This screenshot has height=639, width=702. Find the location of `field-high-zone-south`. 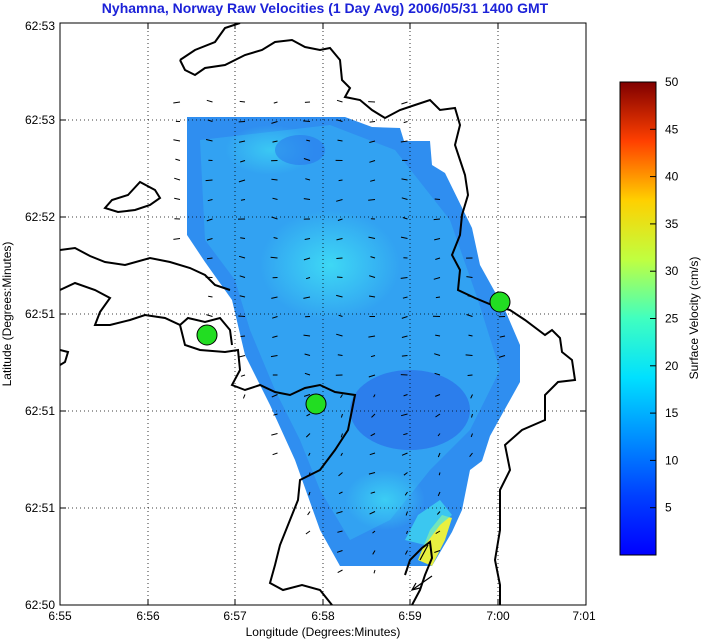

field-high-zone-south is located at coordinates (385, 500).